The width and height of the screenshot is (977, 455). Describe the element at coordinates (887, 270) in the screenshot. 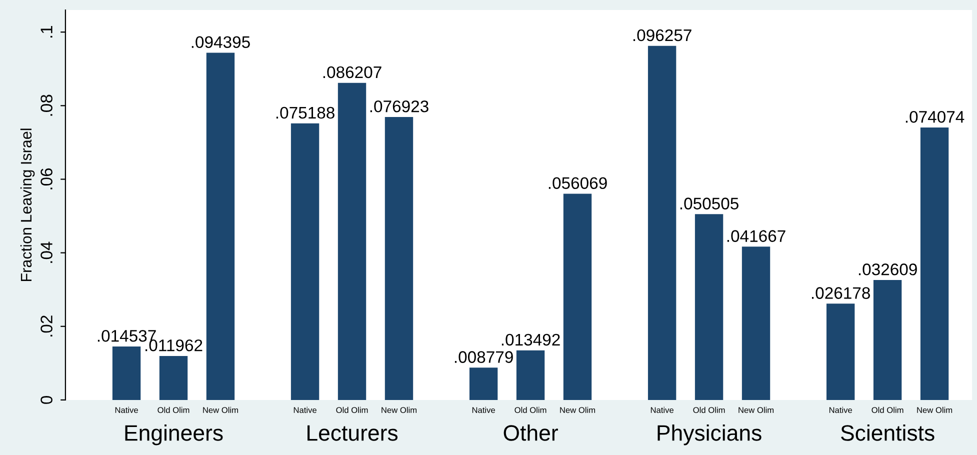

I see `data-label: .032609` at that location.